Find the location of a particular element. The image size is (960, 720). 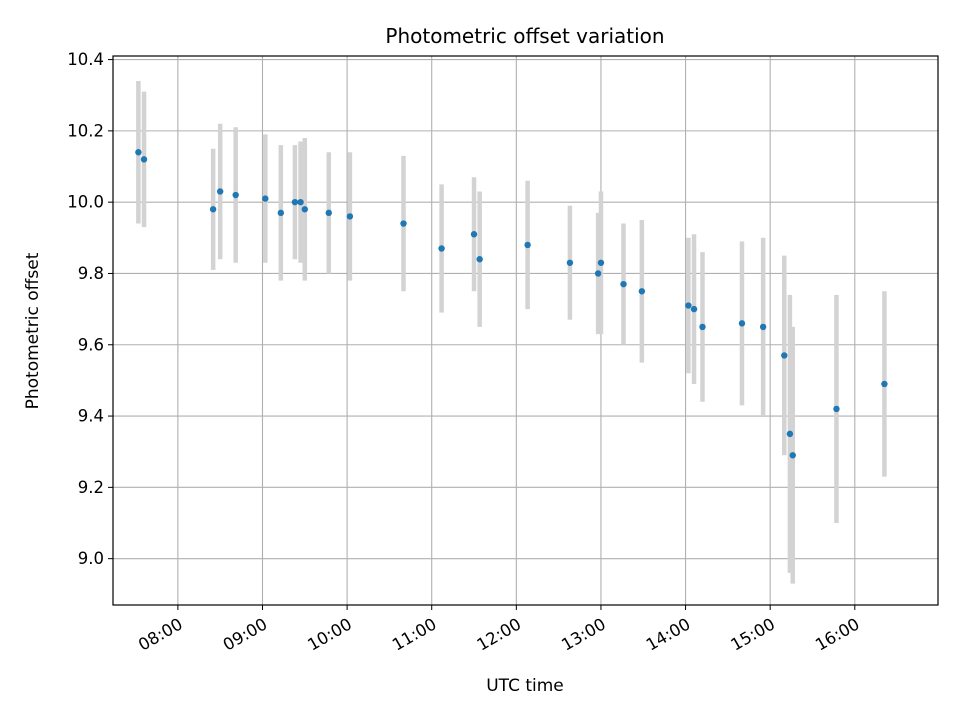

y-tick-label: 10.4 is located at coordinates (85, 59).